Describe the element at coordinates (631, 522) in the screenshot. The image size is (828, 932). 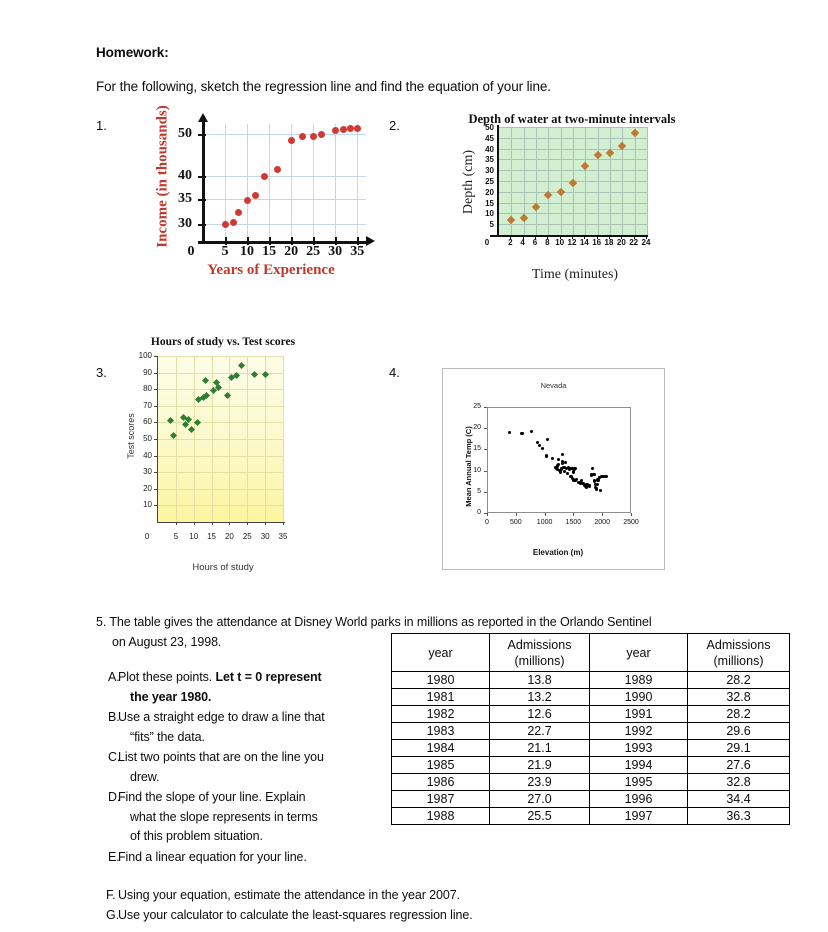
I see `chart4-x-tick-label: 2500` at that location.